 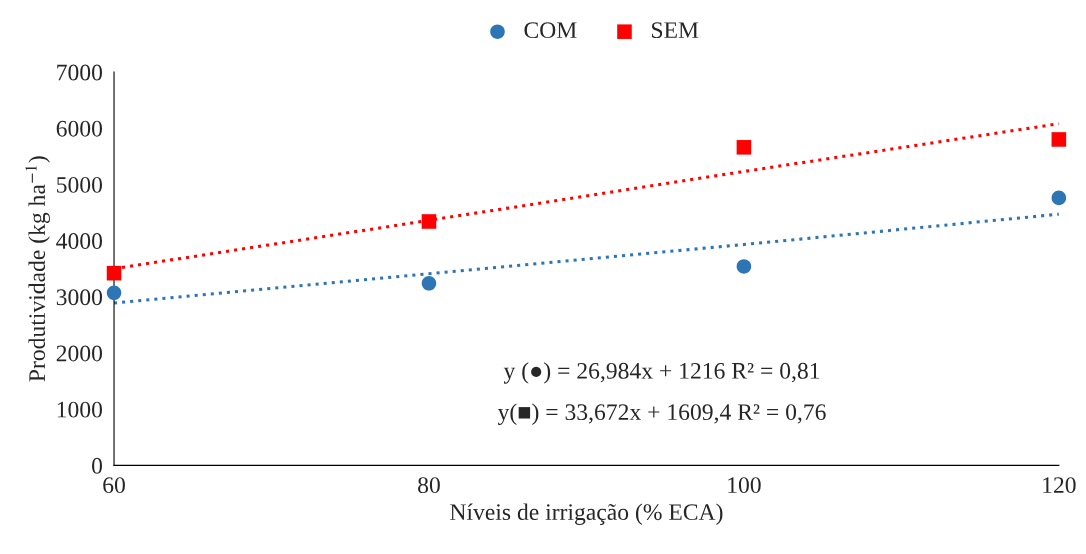 What do you see at coordinates (80, 72) in the screenshot?
I see `y-tick-label: 7000` at bounding box center [80, 72].